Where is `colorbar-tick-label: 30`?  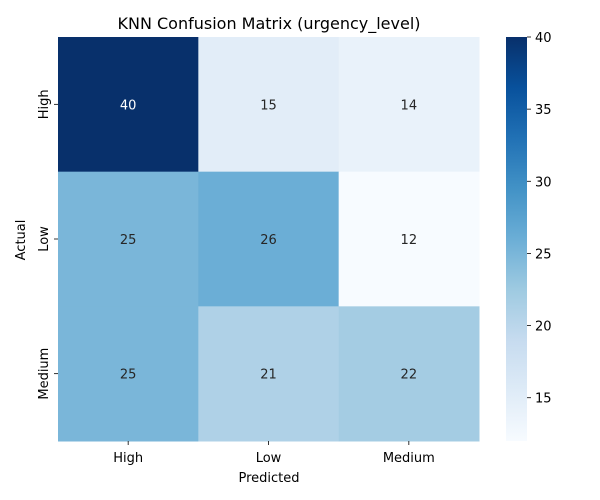 colorbar-tick-label: 30 is located at coordinates (543, 182).